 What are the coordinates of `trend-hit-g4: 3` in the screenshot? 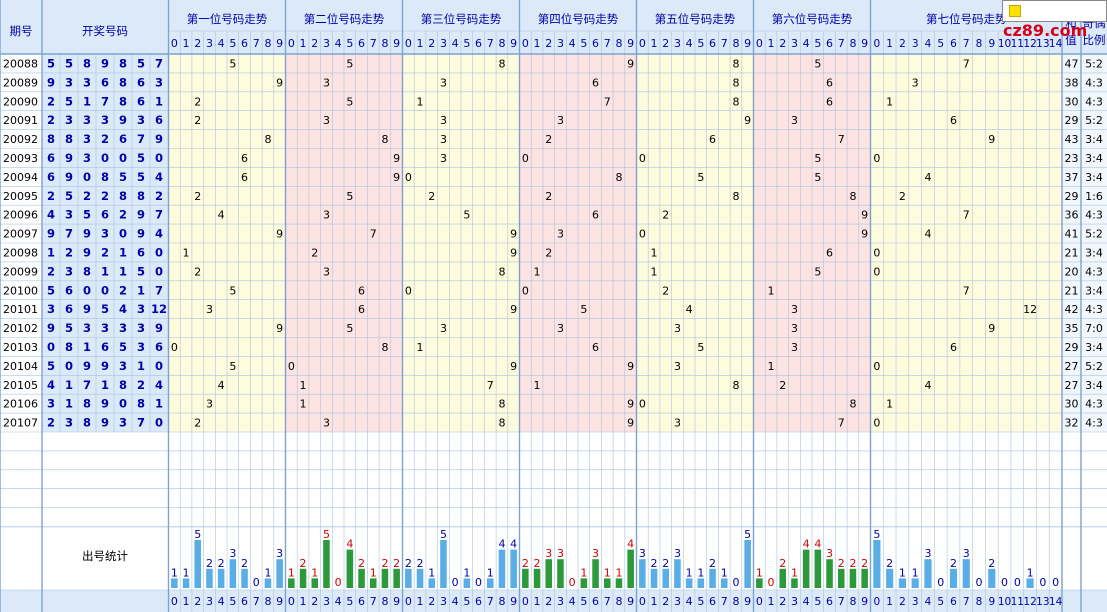 It's located at (560, 328).